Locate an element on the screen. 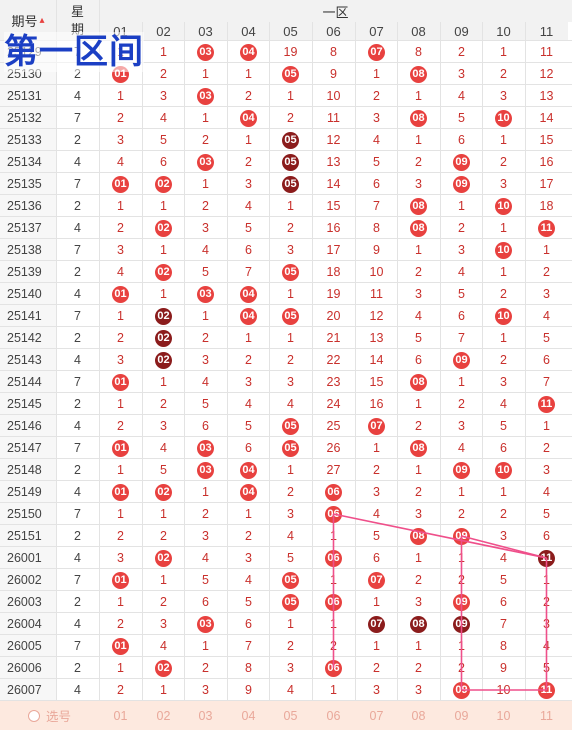 This screenshot has height=730, width=572. week-cell: 2 is located at coordinates (77, 470).